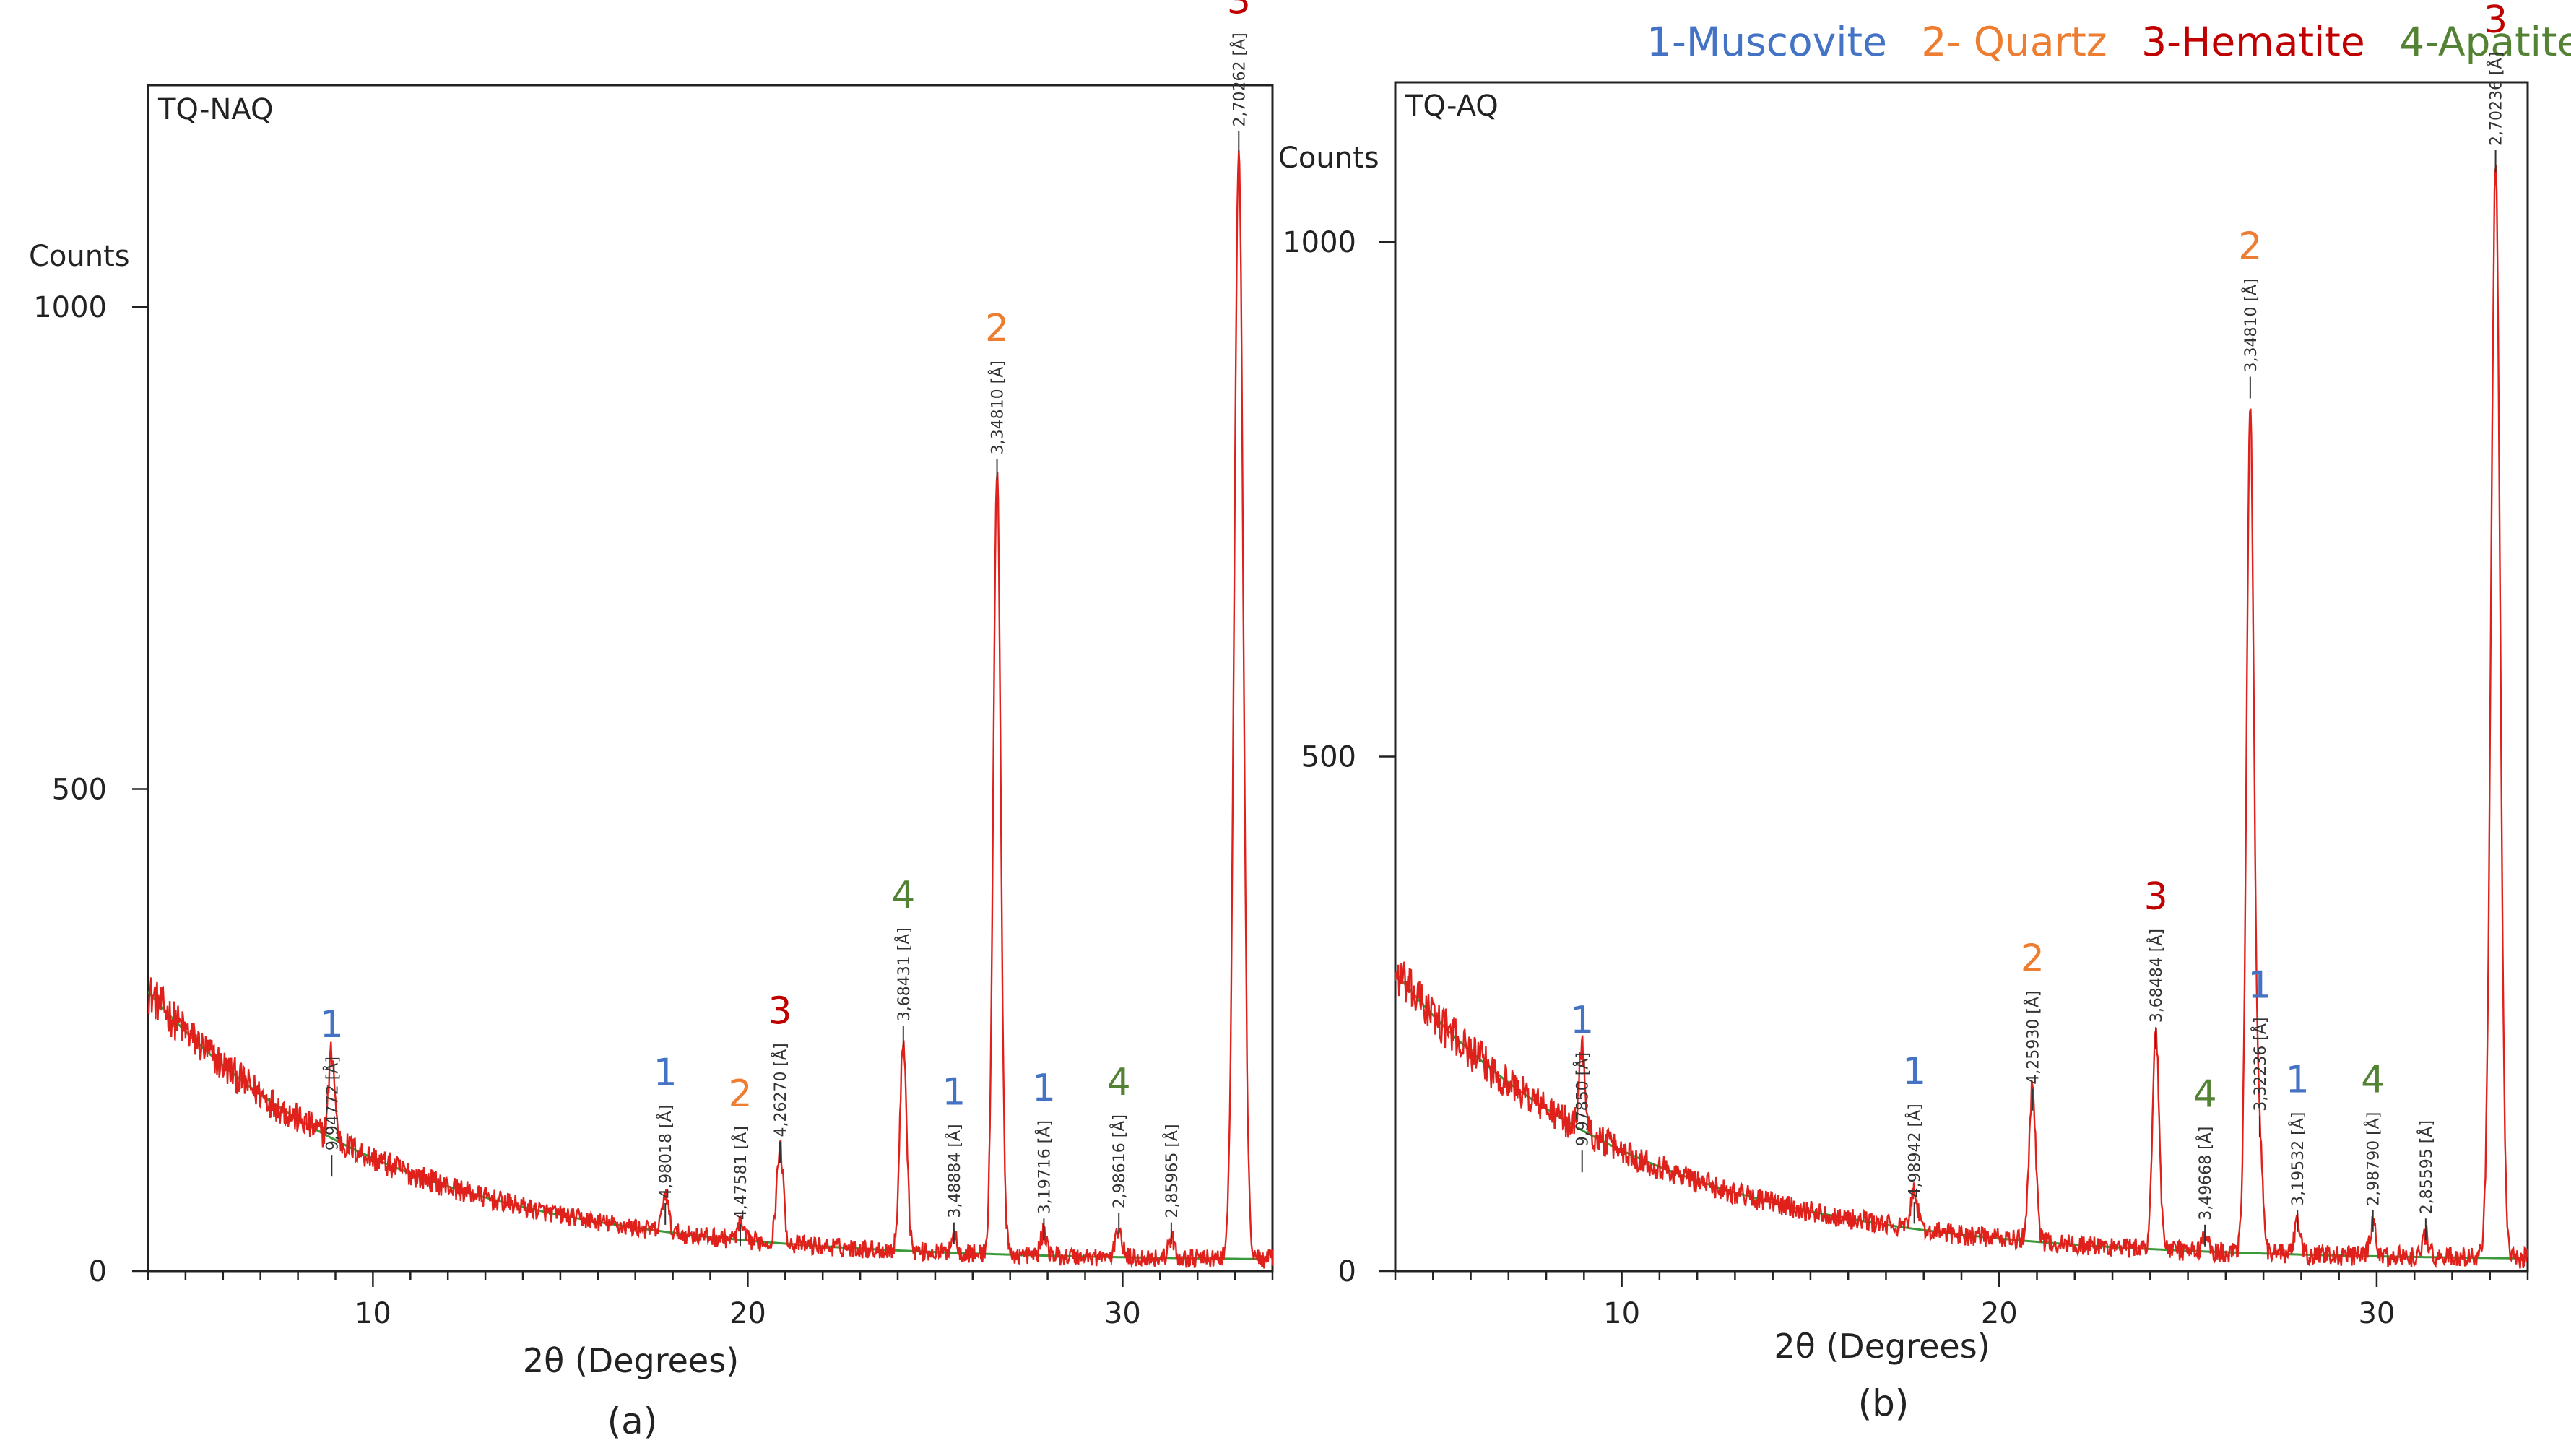 The image size is (2571, 1456). I want to click on d-spacing-label: 2,85965 [Å], so click(1172, 1171).